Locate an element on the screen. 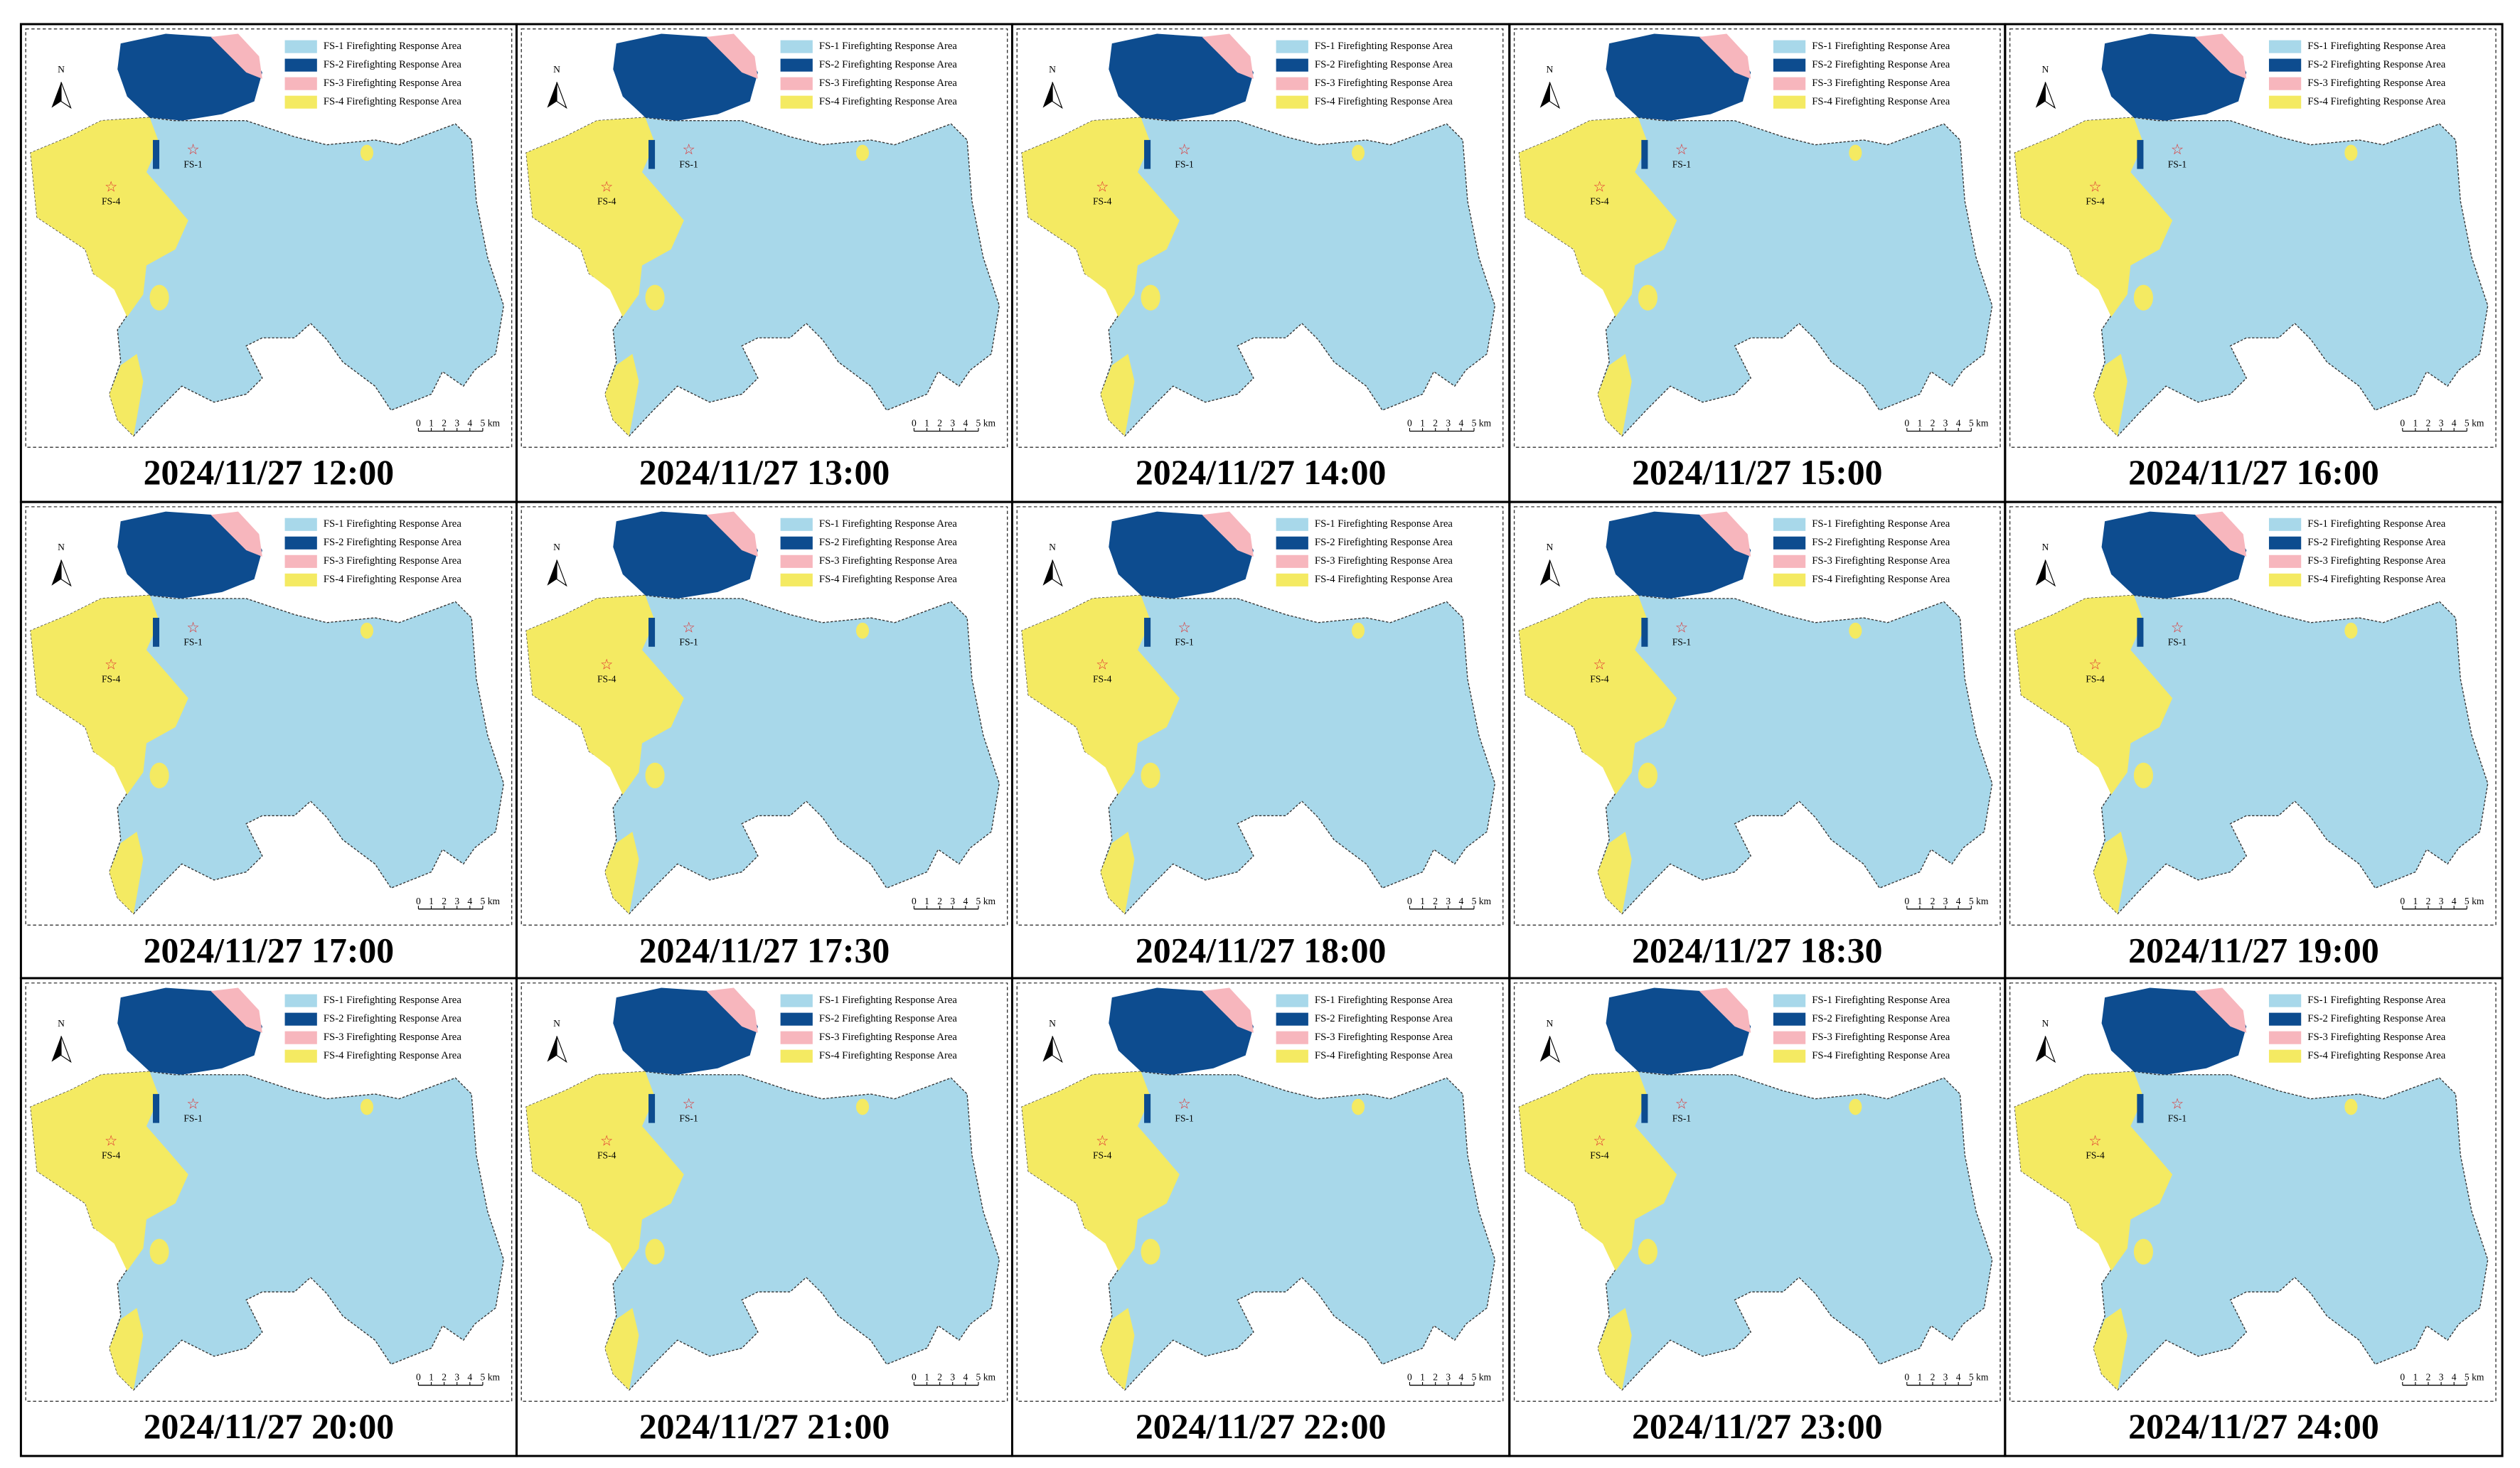  panel-caption: 2024/11/27 22:00 is located at coordinates (1261, 1426).